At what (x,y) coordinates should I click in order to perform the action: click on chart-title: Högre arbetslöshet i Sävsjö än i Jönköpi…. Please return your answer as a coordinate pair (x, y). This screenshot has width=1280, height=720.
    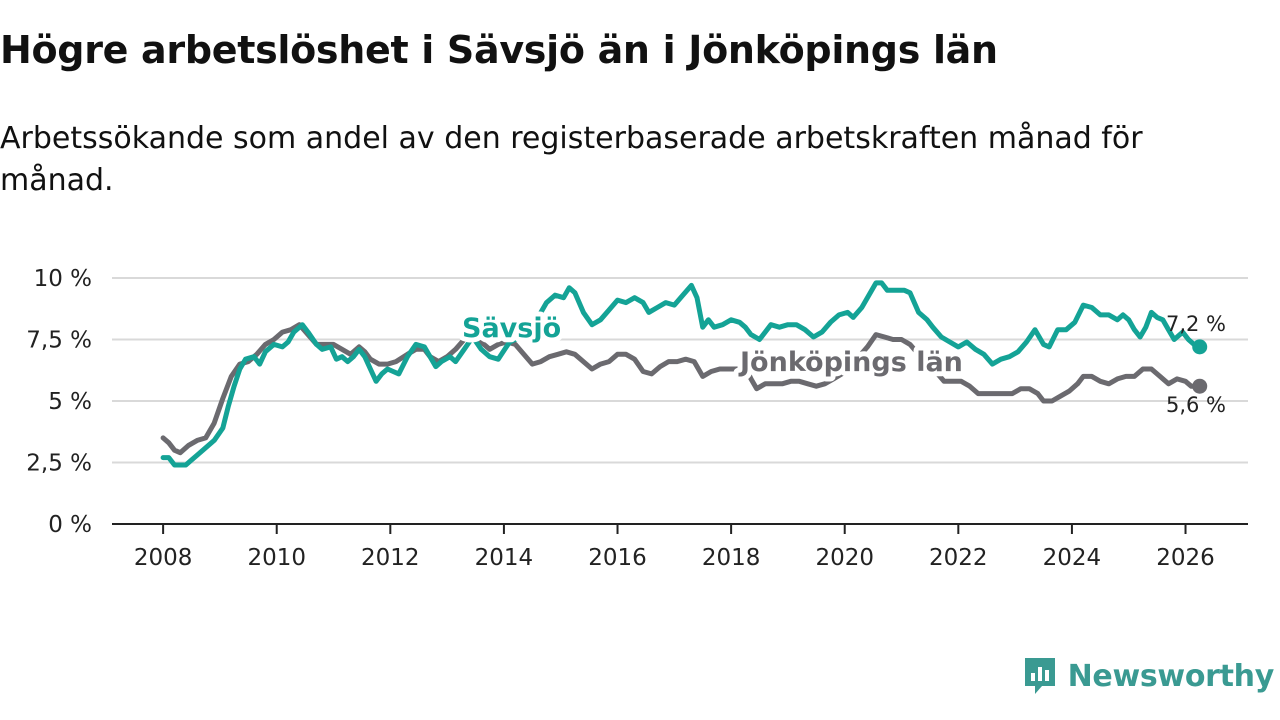
    Looking at the image, I should click on (499, 50).